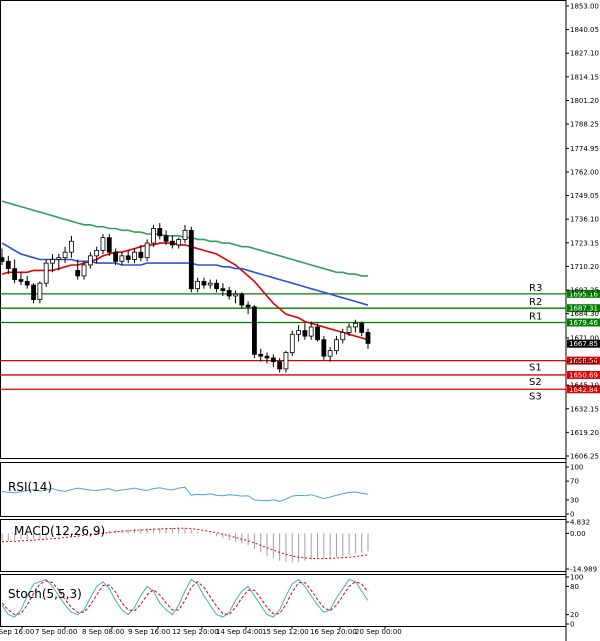 The image size is (600, 641). I want to click on indicators, so click(185, 552).